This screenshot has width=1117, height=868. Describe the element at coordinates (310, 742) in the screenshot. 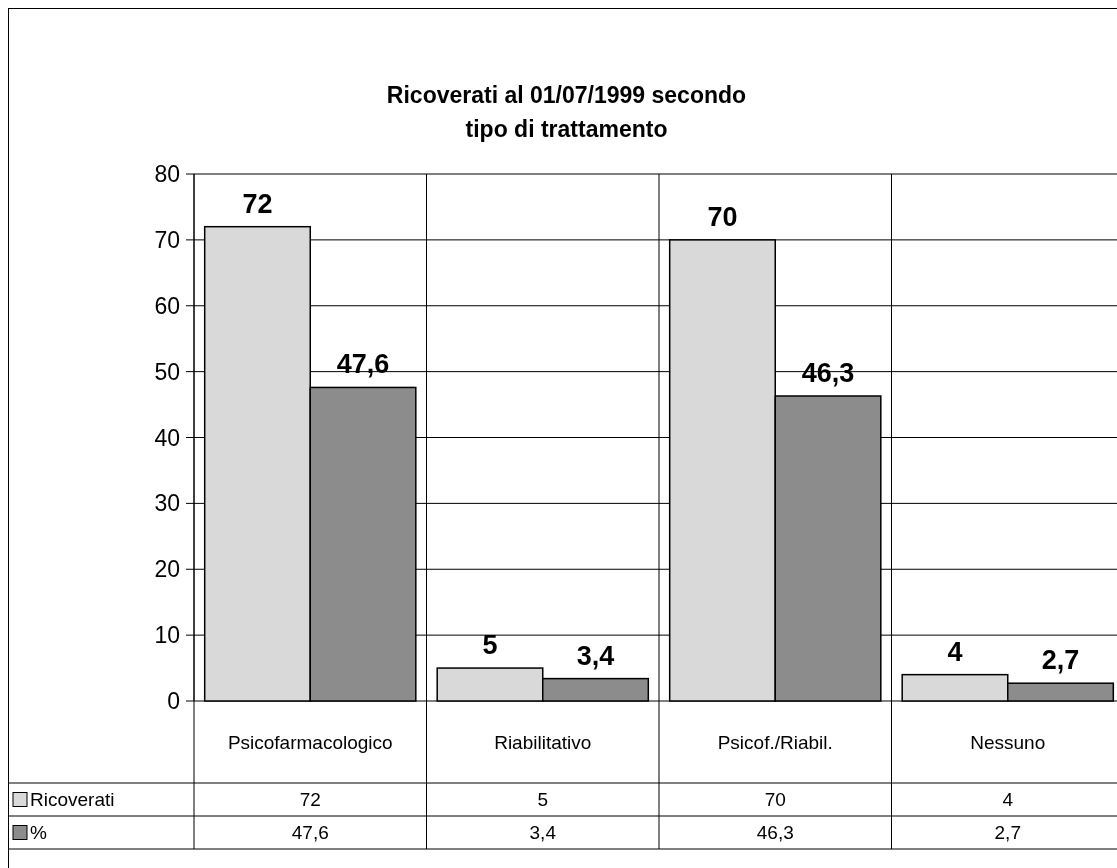

I see `x-tick-label: Psicofarmacologico` at that location.